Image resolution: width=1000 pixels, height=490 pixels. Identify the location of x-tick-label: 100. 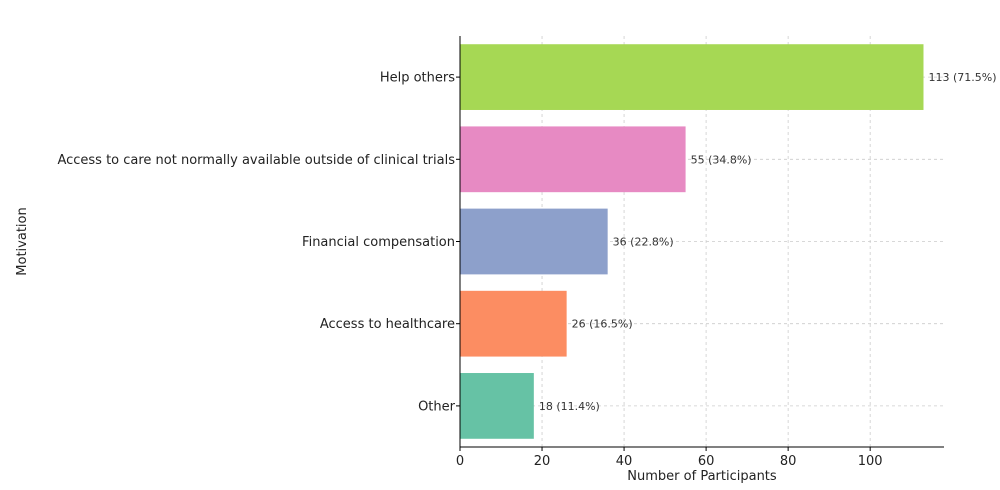
(870, 461).